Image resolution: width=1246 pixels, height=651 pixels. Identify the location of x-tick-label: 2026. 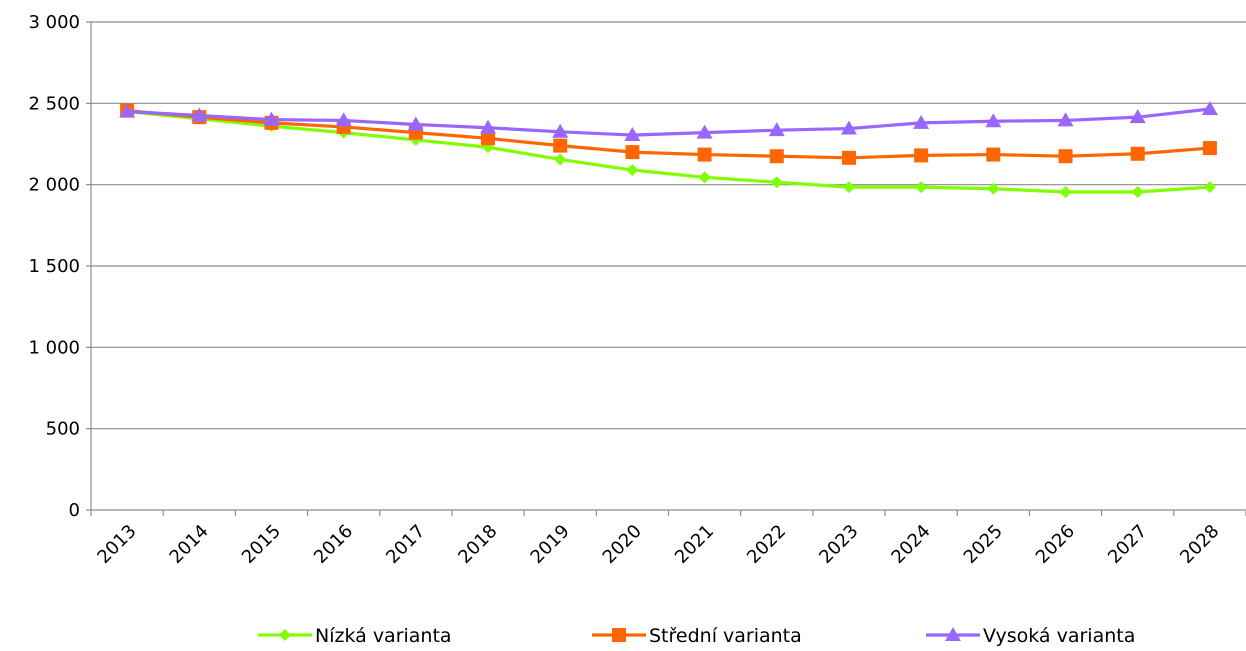
(1055, 544).